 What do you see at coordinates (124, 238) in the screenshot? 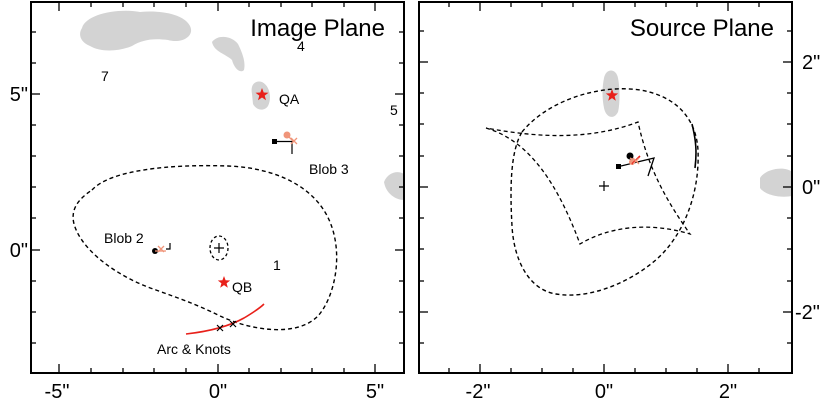
I see `label-blob-2: Blob 2` at bounding box center [124, 238].